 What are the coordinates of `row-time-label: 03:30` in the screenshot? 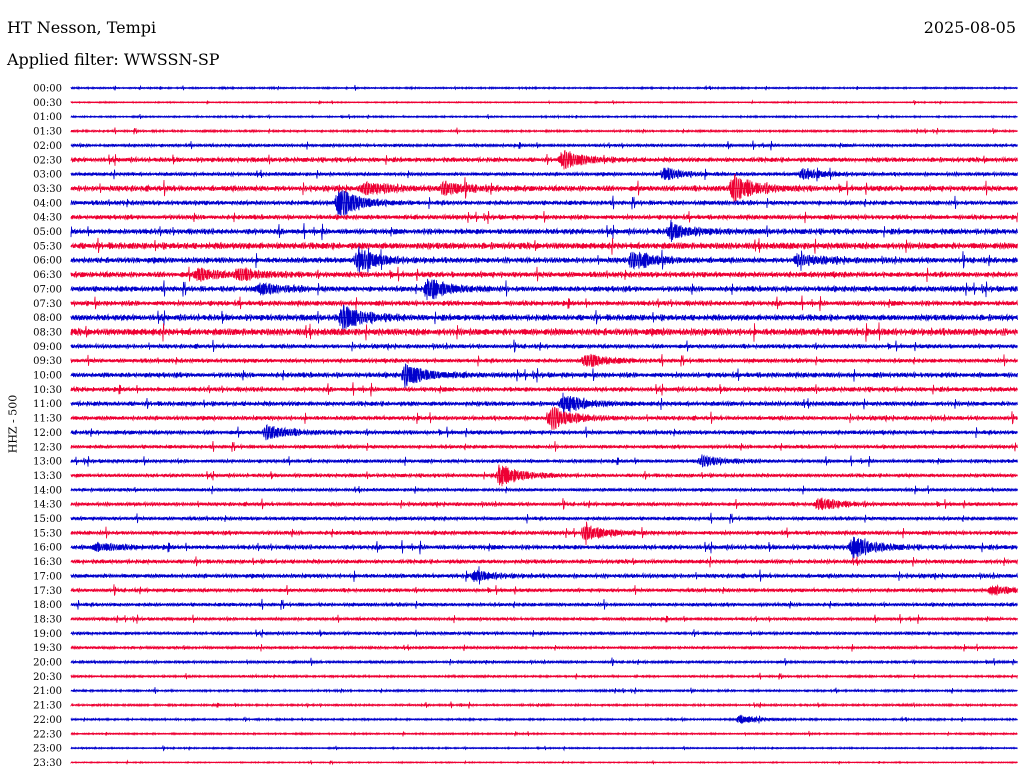 It's located at (47, 189).